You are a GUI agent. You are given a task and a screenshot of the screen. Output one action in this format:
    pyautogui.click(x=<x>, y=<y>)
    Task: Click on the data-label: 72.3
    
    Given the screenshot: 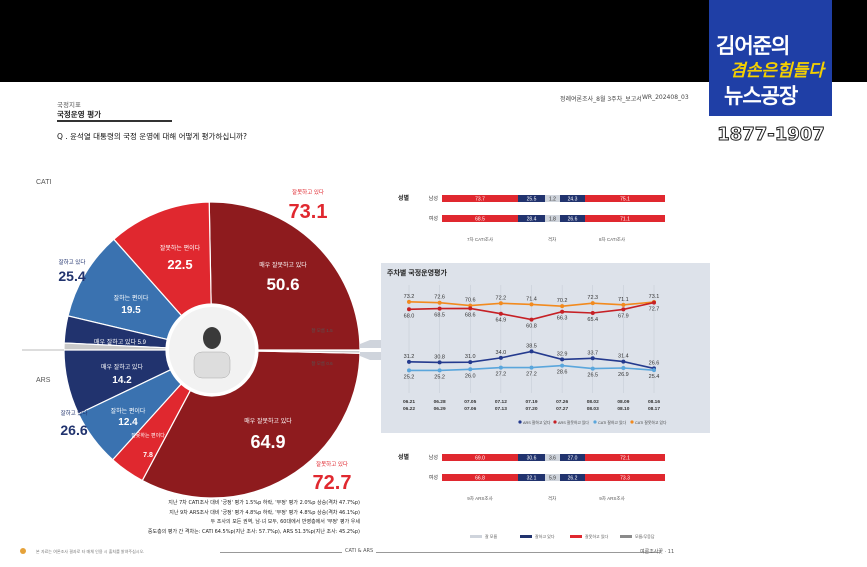 What is the action you would take?
    pyautogui.click(x=592, y=298)
    